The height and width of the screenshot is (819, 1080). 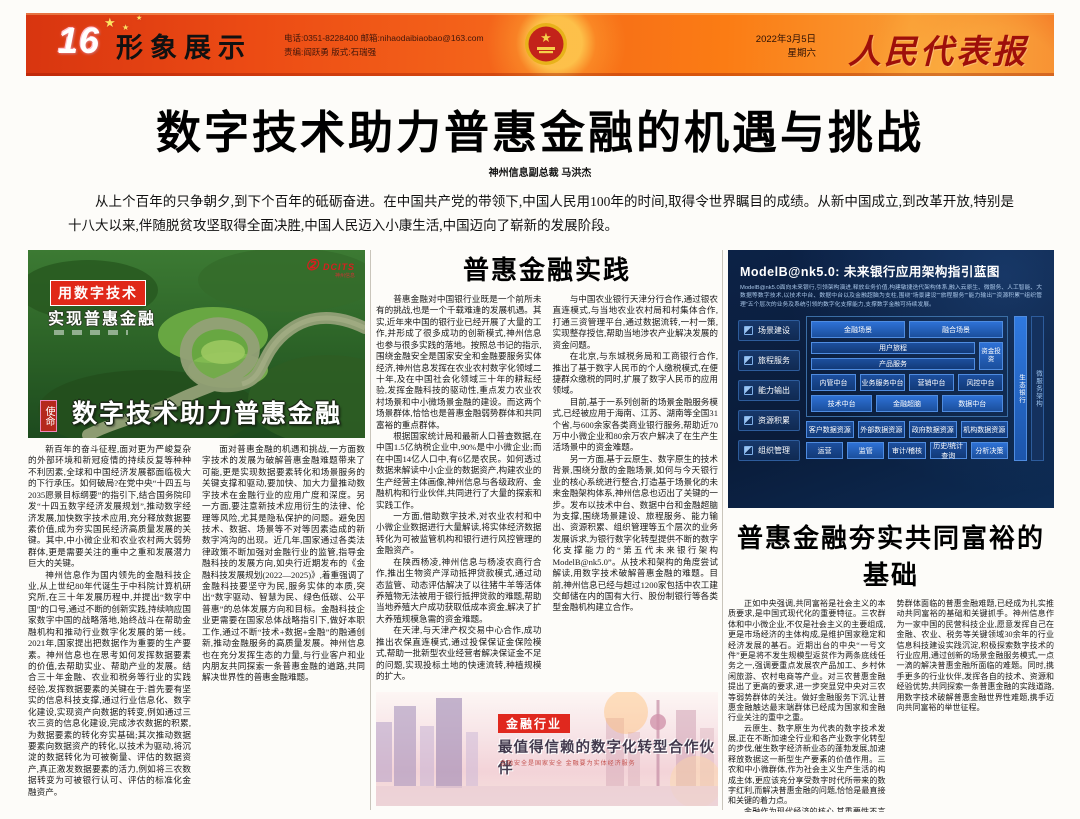 I want to click on forest-photo: 用数字技术 实现普惠金融 ② DCITS 神州信息 使命 数字技术助力普惠金融, so click(x=196, y=344).